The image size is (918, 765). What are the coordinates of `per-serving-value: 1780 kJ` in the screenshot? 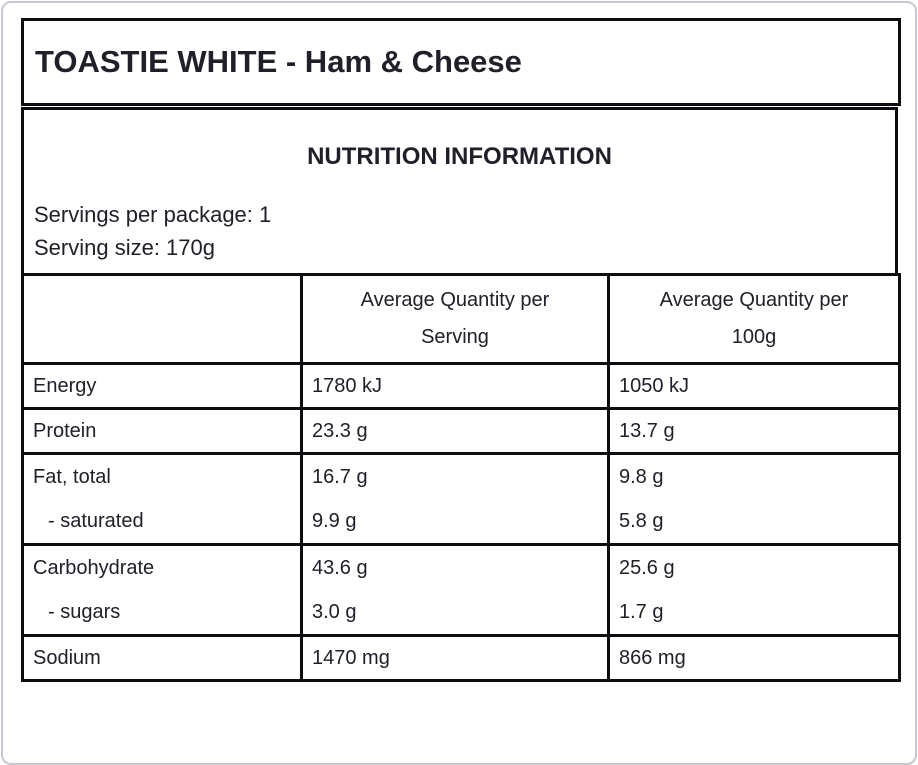 It's located at (347, 386).